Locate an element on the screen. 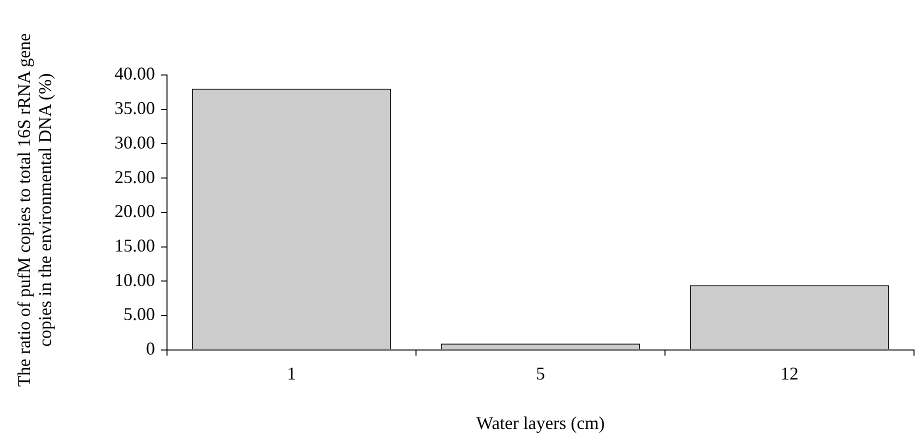 The image size is (916, 439). y-axis-title: The ratio of pufM copies to total 16S rRNA gene copies in the environmental DNA (%) is located at coordinates (35, 210).